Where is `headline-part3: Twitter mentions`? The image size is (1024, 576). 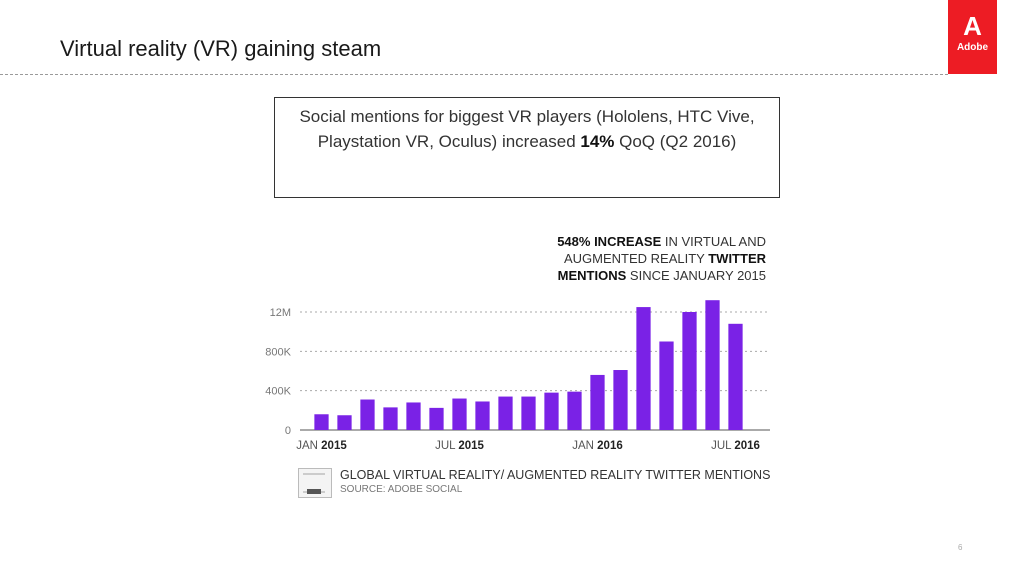 headline-part3: Twitter mentions is located at coordinates (661, 267).